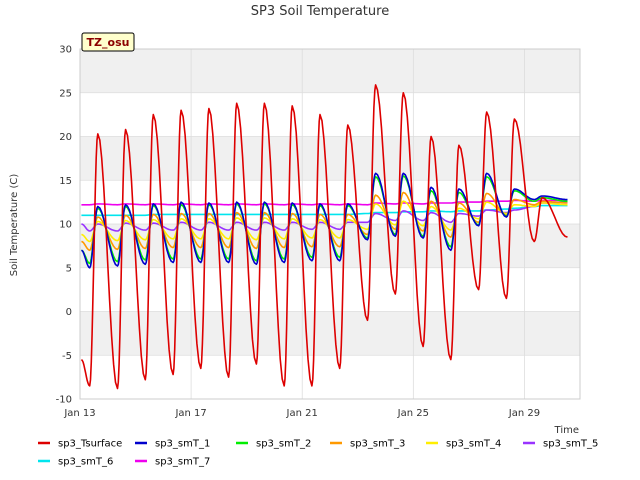 This screenshot has height=480, width=640. I want to click on y-tick-label: 25, so click(65, 93).